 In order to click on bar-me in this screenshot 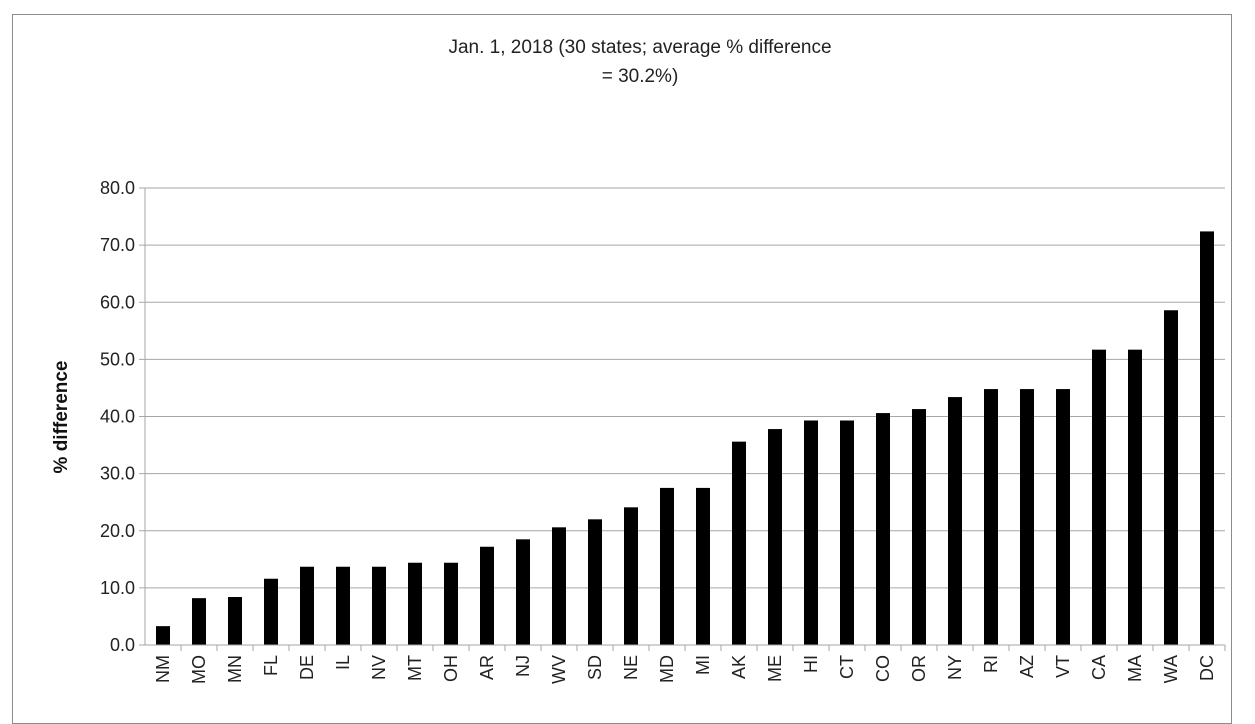, I will do `click(775, 537)`.